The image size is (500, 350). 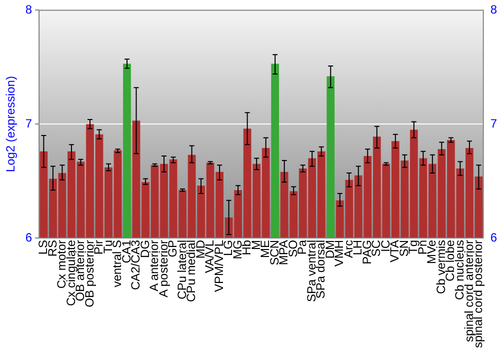 What do you see at coordinates (28, 123) in the screenshot?
I see `y-tick-label: 7` at bounding box center [28, 123].